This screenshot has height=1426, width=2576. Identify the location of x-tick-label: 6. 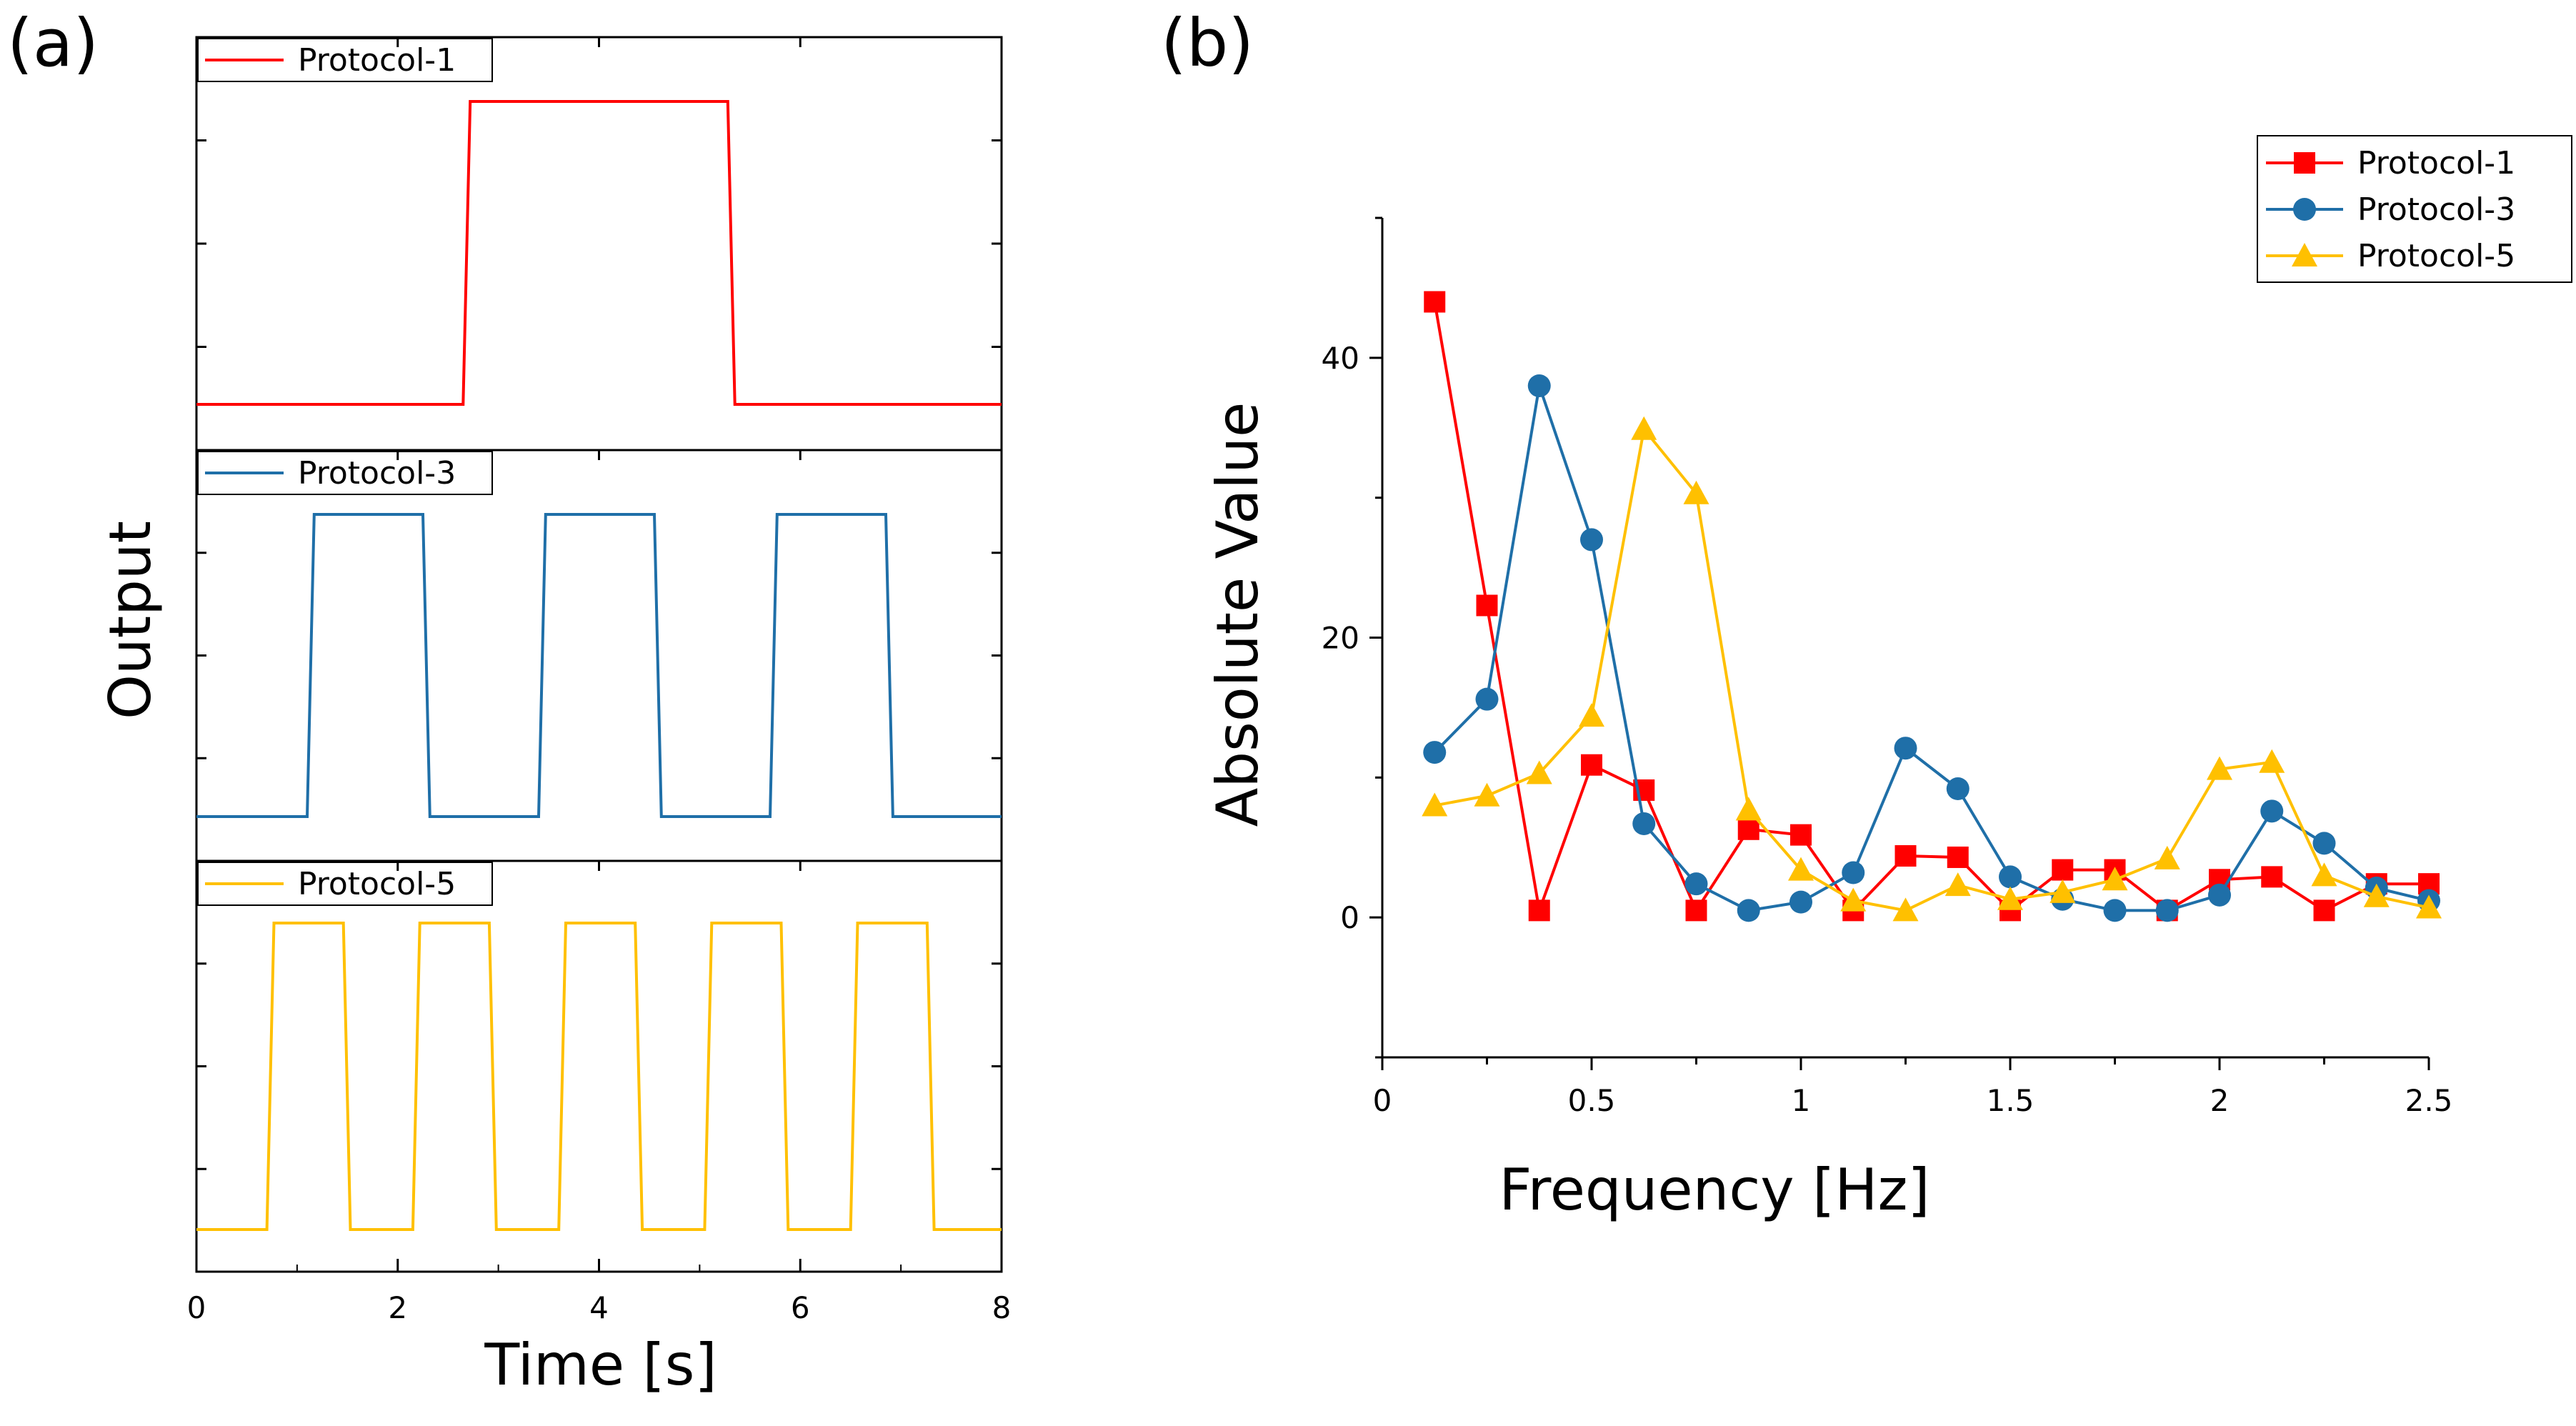
(801, 1307).